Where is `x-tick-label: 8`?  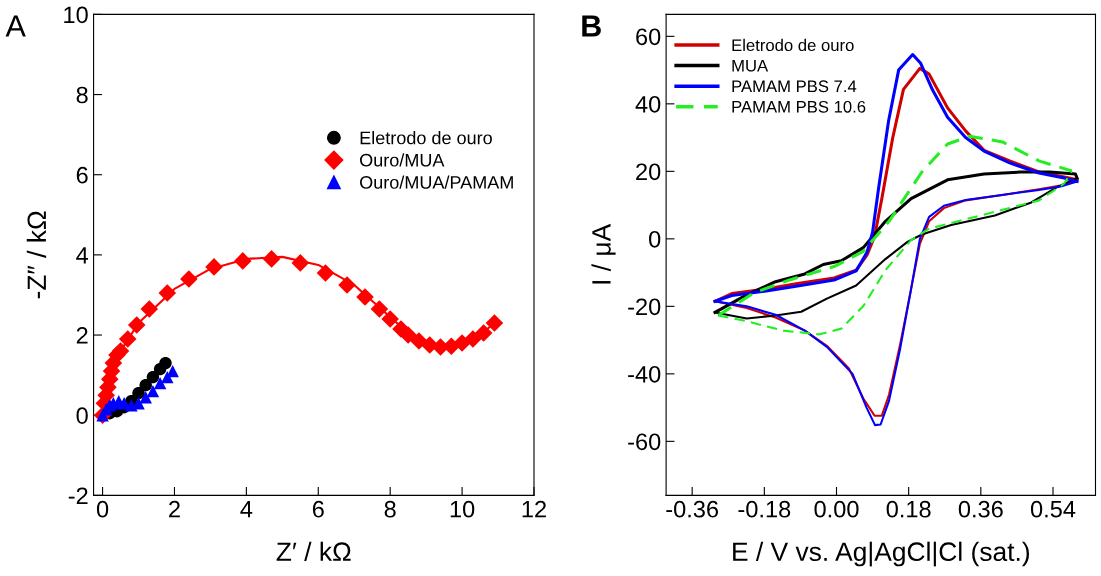 x-tick-label: 8 is located at coordinates (390, 509).